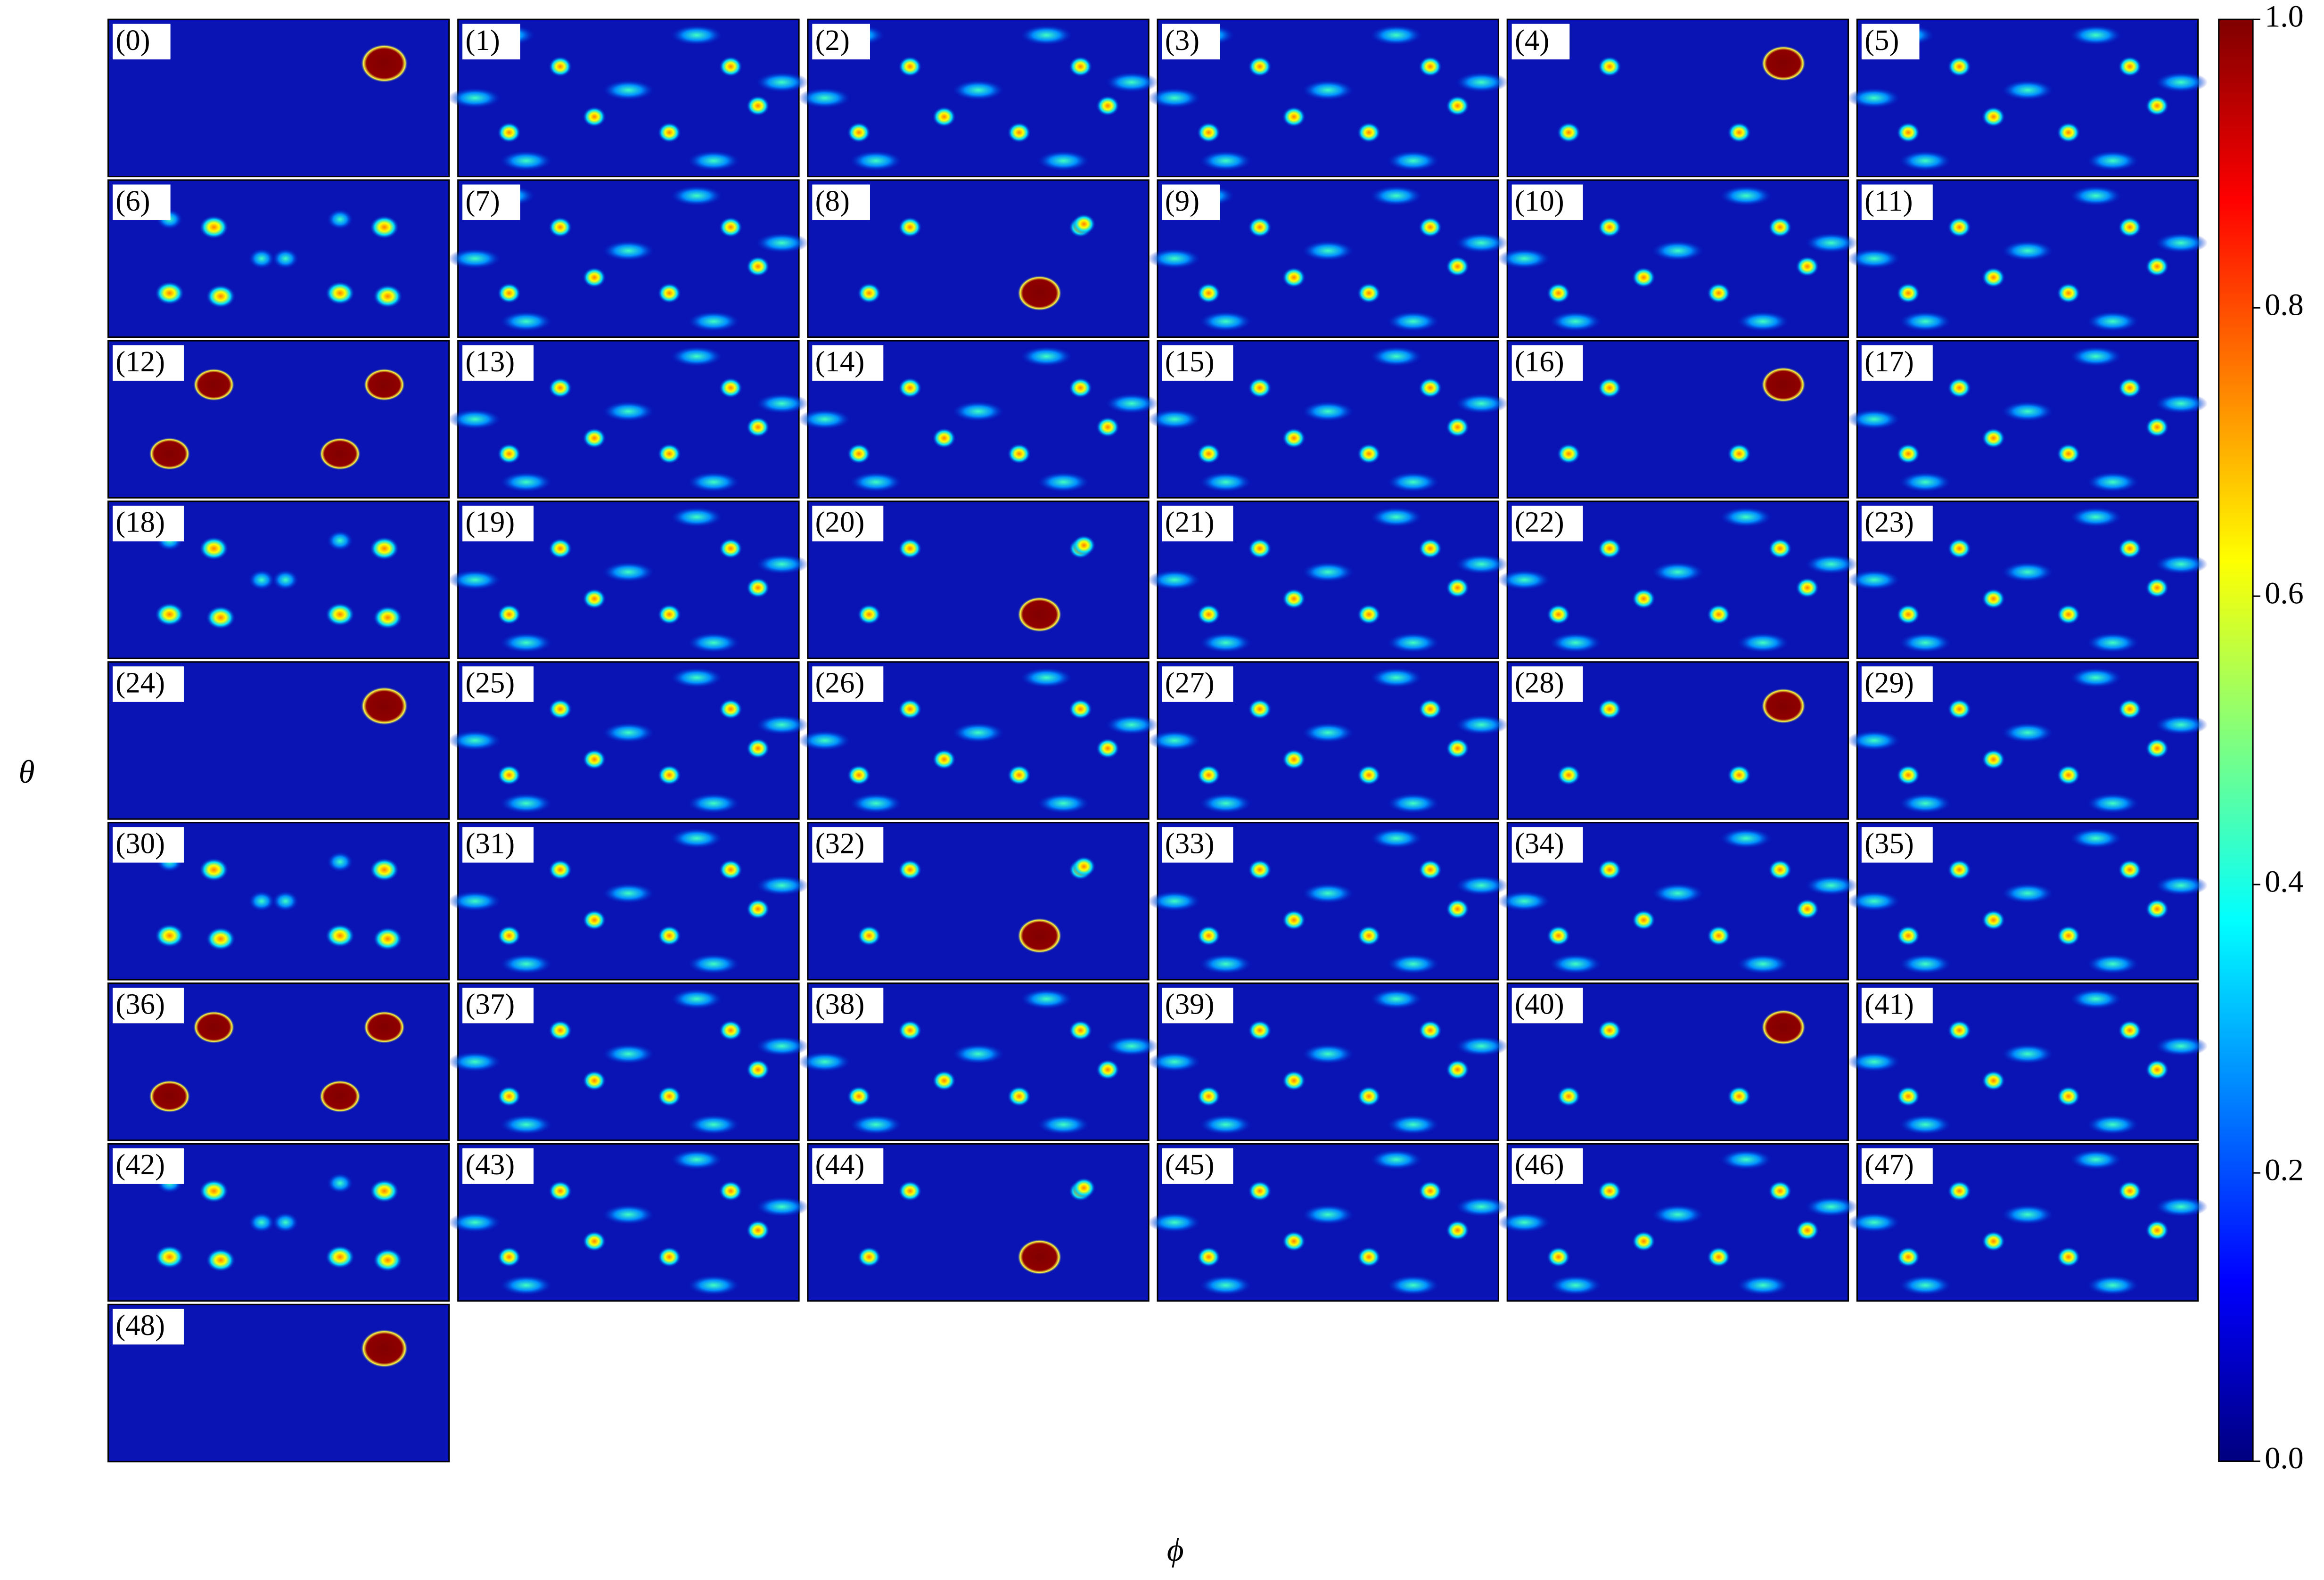 The height and width of the screenshot is (1580, 2324). Describe the element at coordinates (979, 1222) in the screenshot. I see `panel: (44)` at that location.